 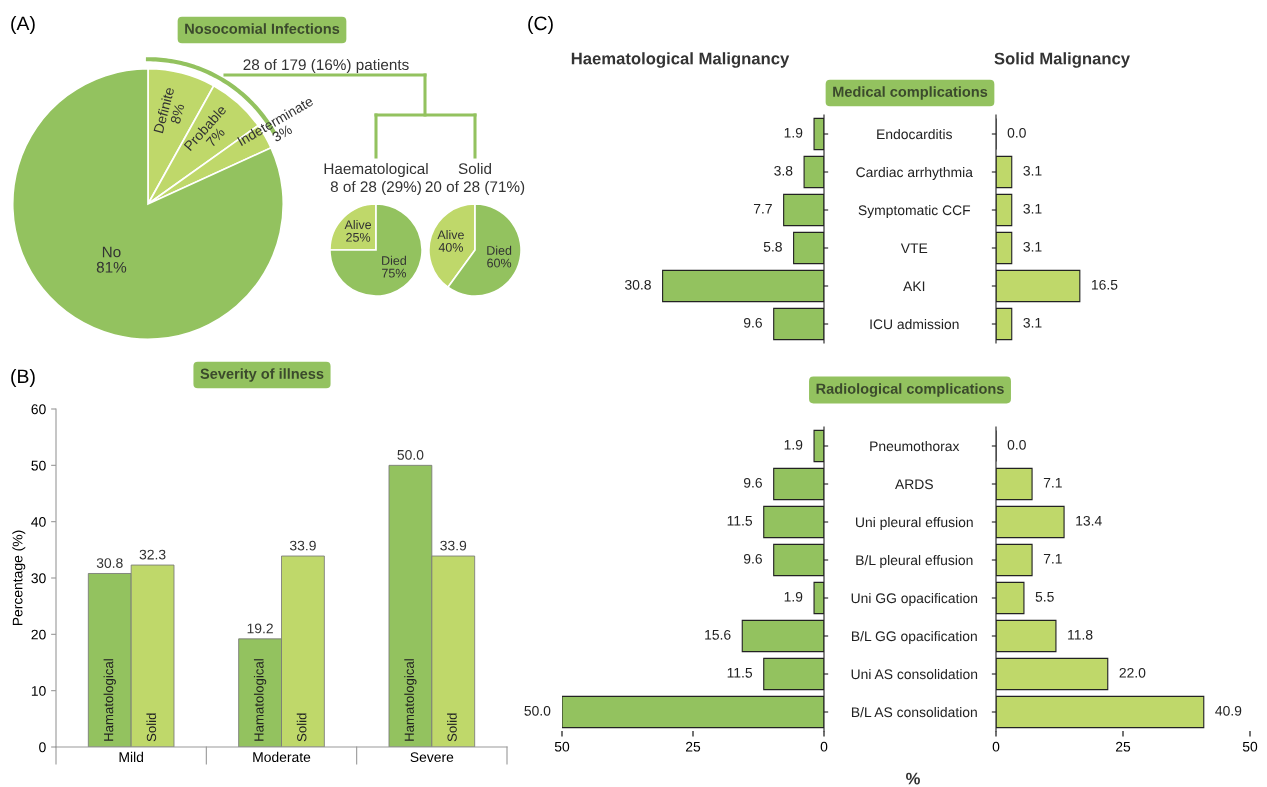 What do you see at coordinates (914, 211) in the screenshot?
I see `y-tick-label: Symptomatic CCF` at bounding box center [914, 211].